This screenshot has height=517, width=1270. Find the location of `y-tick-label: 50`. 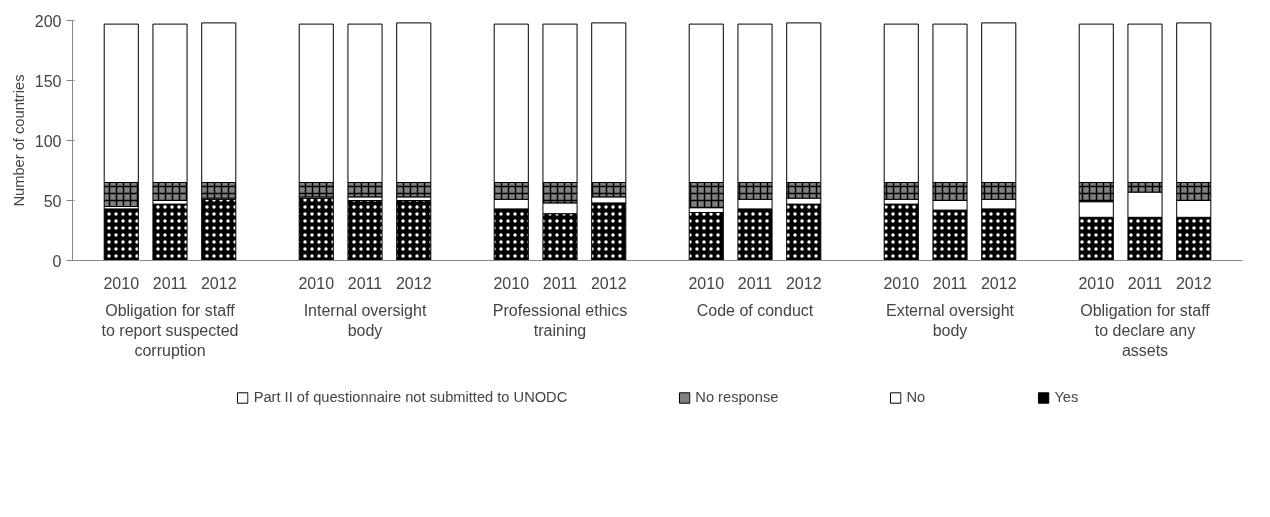

y-tick-label: 50 is located at coordinates (52, 201).